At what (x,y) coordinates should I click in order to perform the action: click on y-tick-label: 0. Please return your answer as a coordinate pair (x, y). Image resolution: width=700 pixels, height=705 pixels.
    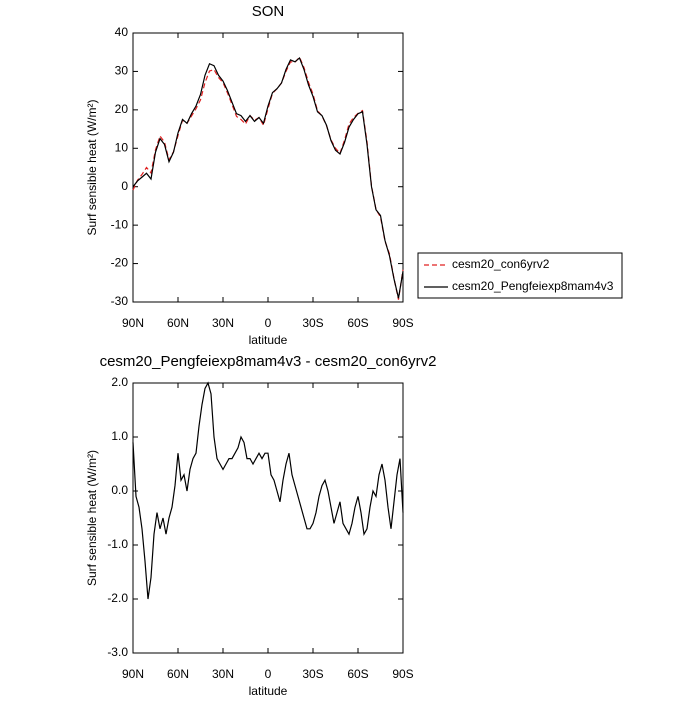
    Looking at the image, I should click on (124, 186).